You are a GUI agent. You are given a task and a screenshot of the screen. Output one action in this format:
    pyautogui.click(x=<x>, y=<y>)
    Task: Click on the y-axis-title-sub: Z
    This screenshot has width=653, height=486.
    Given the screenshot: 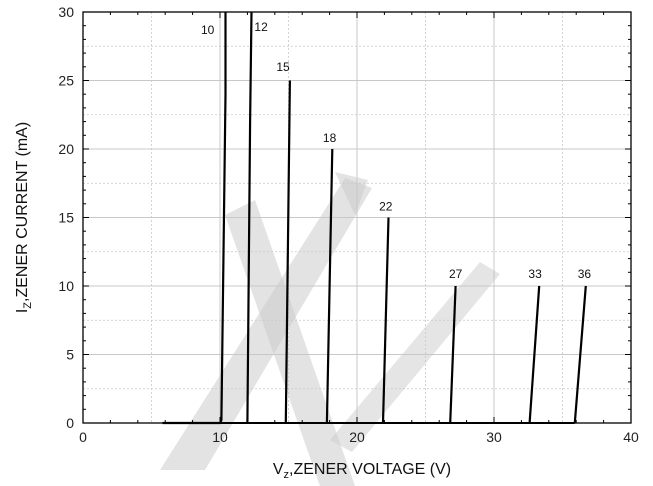 What is the action you would take?
    pyautogui.click(x=28, y=305)
    